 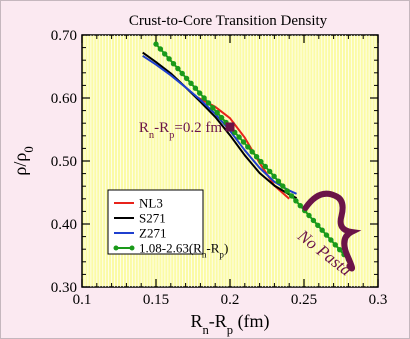 What do you see at coordinates (64, 162) in the screenshot?
I see `y-tick-label: 0.50` at bounding box center [64, 162].